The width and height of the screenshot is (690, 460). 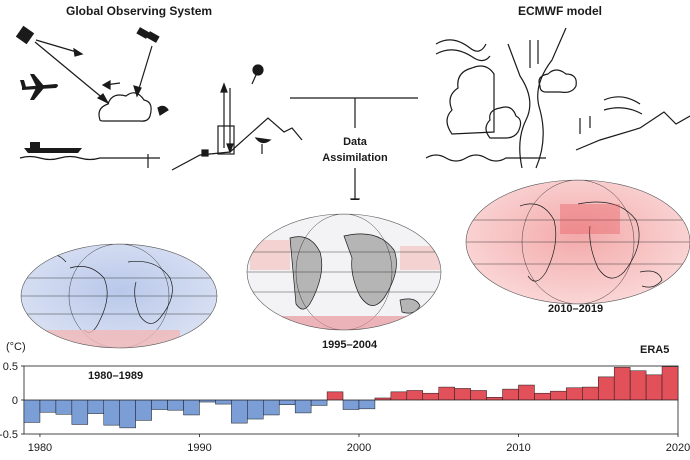 I want to click on map-label-2010-2019: 2010–2019, so click(x=576, y=309).